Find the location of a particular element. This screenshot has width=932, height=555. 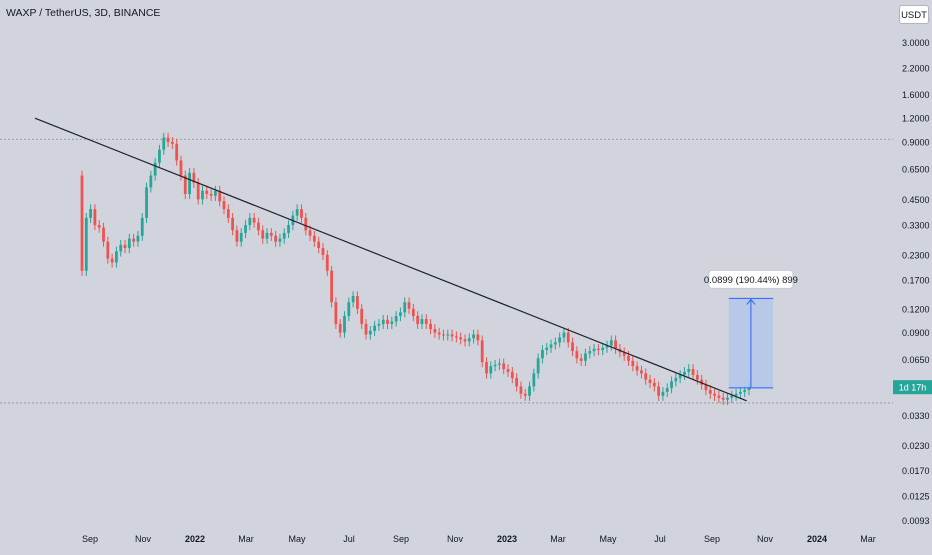

chart-title: WAXP / TetherUS, 3D, BINANCE is located at coordinates (83, 13).